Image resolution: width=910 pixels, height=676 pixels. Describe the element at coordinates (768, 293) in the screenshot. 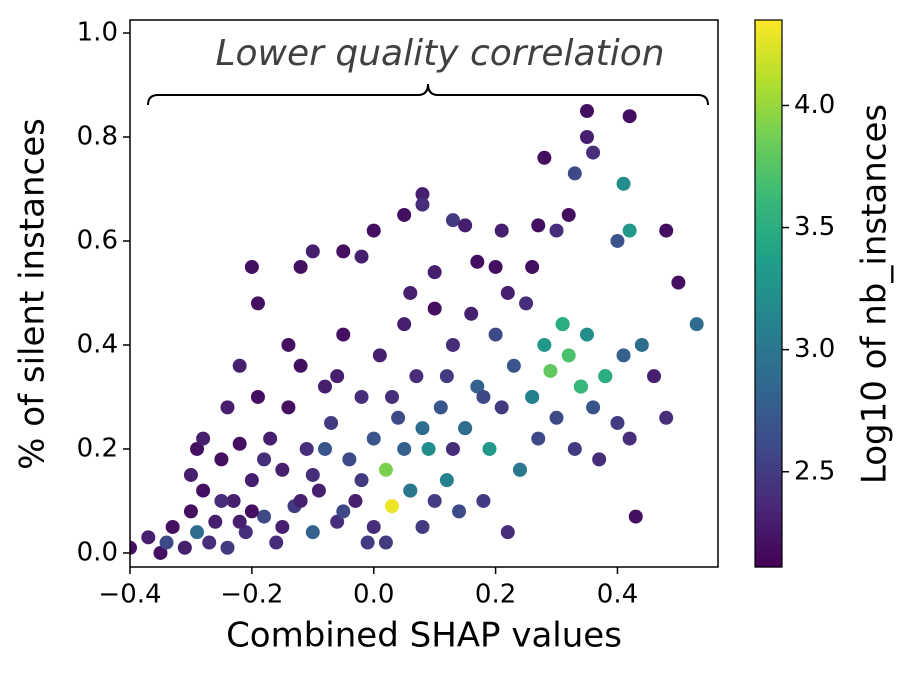

I see `colorbar-frame` at that location.